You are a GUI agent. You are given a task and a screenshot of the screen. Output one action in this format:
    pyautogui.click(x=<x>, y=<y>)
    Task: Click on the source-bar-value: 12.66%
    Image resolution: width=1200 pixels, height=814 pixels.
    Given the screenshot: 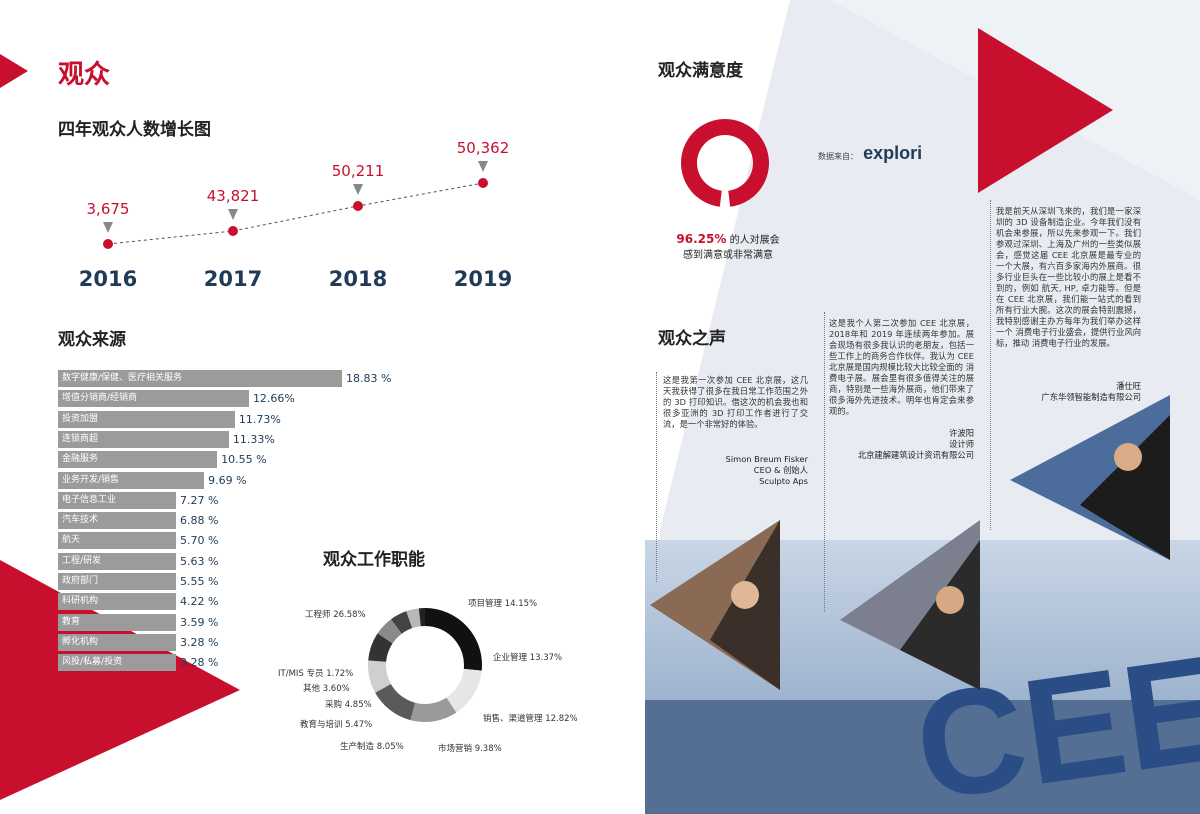 What is the action you would take?
    pyautogui.click(x=273, y=399)
    